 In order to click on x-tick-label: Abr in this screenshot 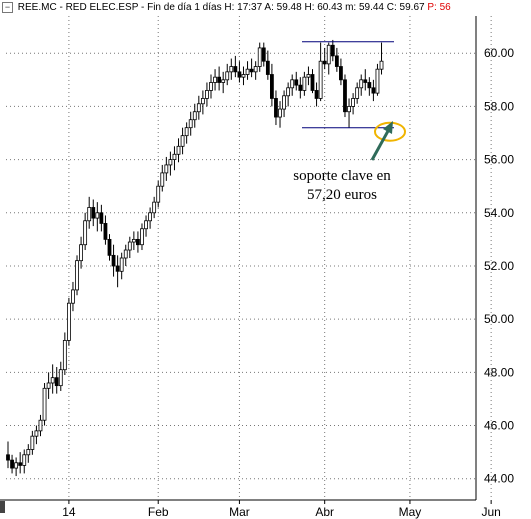, I will do `click(324, 512)`.